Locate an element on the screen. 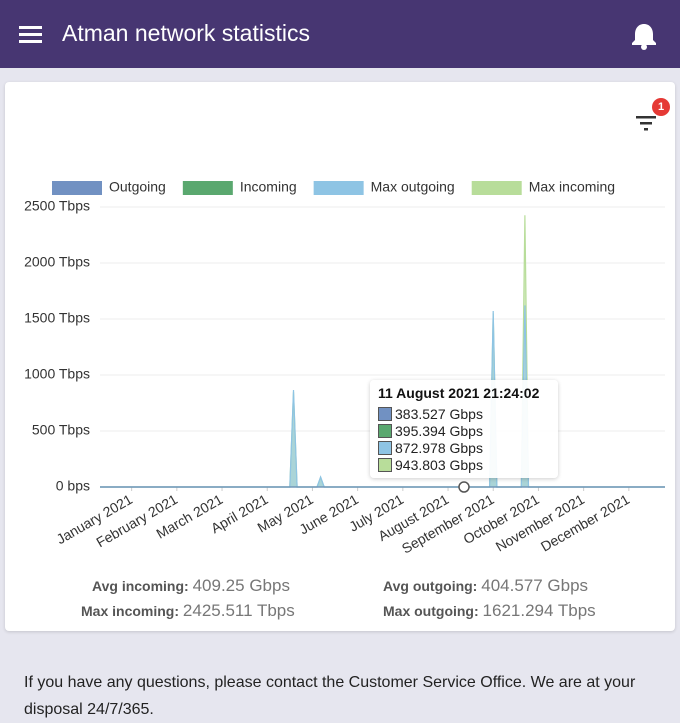  stat: Avg outgoing: 404.577 Gbps is located at coordinates (485, 586).